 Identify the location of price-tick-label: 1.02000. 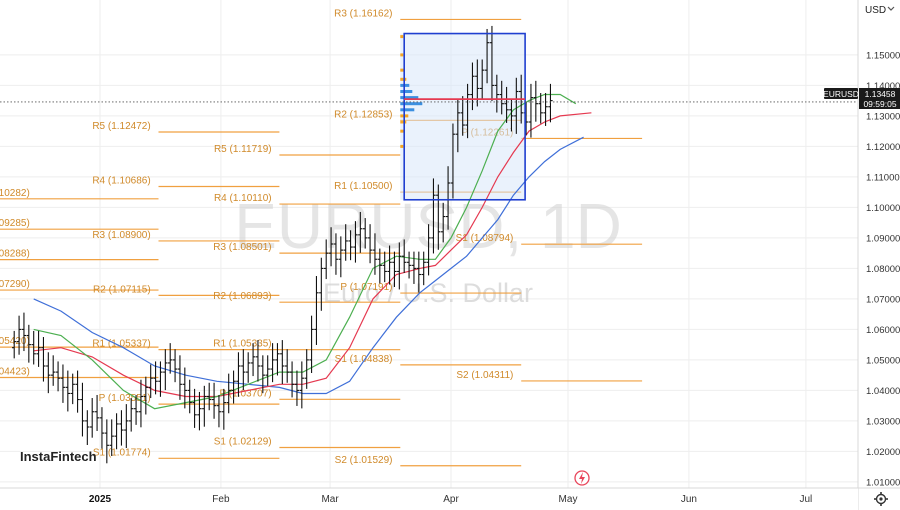
(883, 452).